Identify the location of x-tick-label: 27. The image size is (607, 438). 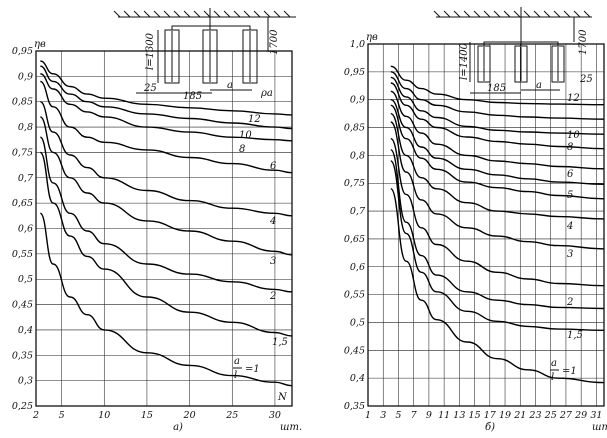
(566, 415).